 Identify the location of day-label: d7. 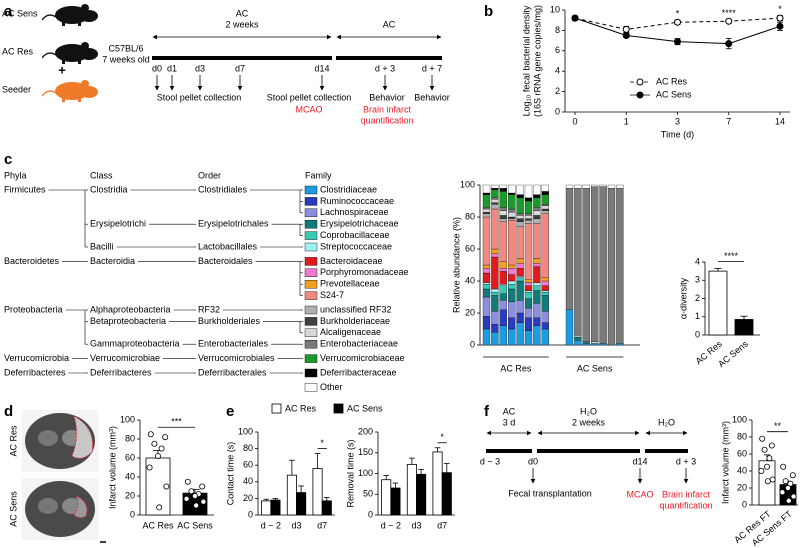
(240, 68).